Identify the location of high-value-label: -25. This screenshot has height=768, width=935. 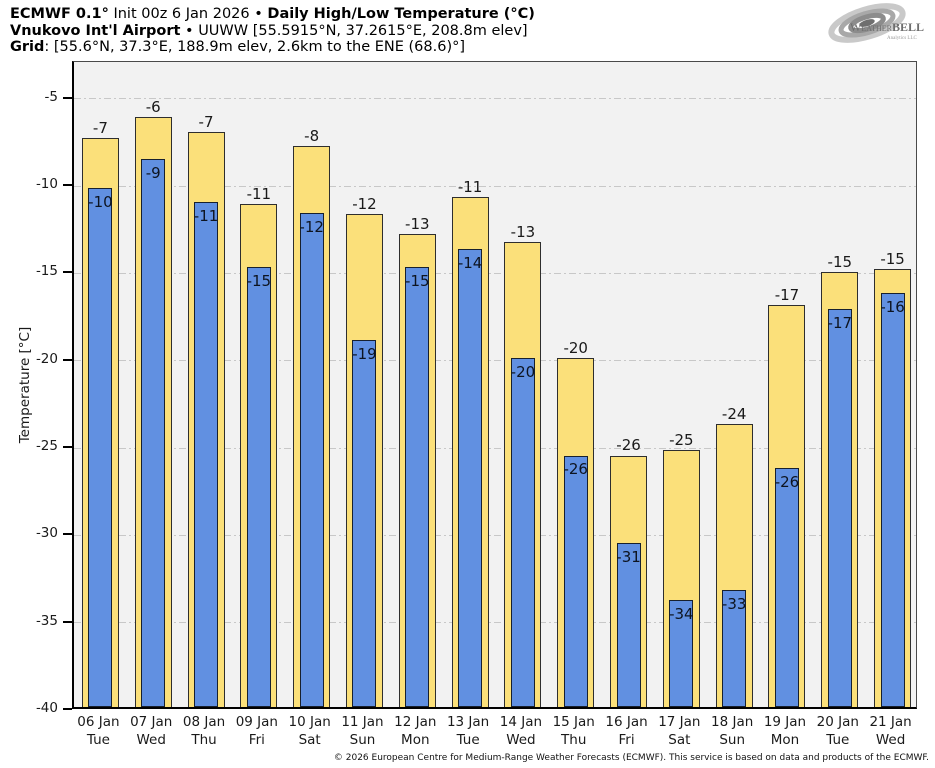
(681, 440).